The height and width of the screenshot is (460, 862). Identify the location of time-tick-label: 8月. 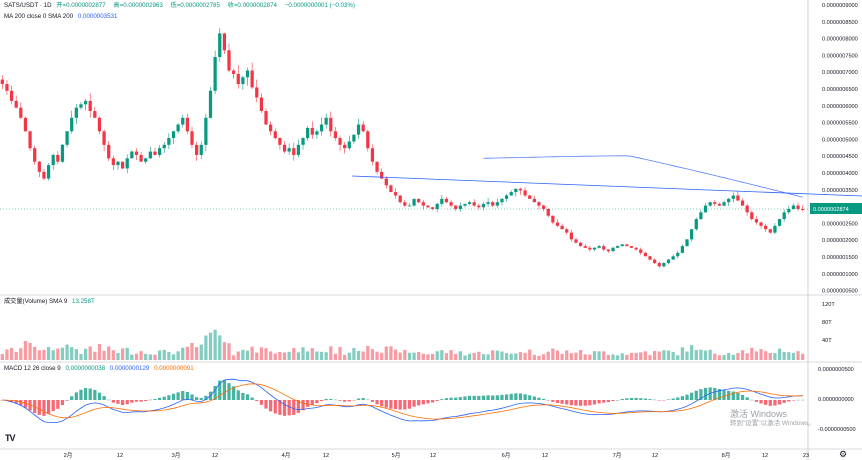
(726, 455).